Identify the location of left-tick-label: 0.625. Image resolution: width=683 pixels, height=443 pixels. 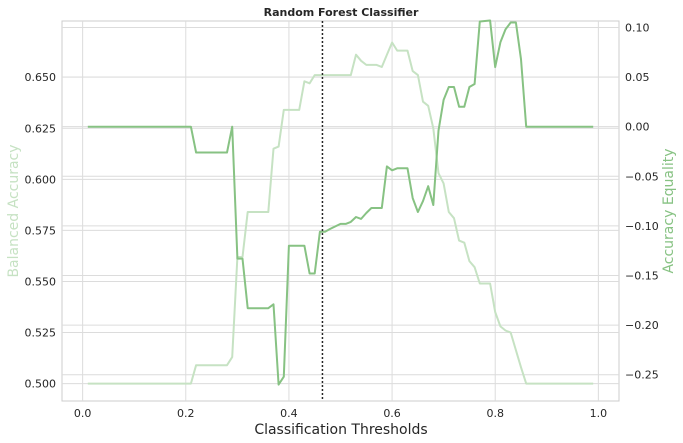
(41, 128).